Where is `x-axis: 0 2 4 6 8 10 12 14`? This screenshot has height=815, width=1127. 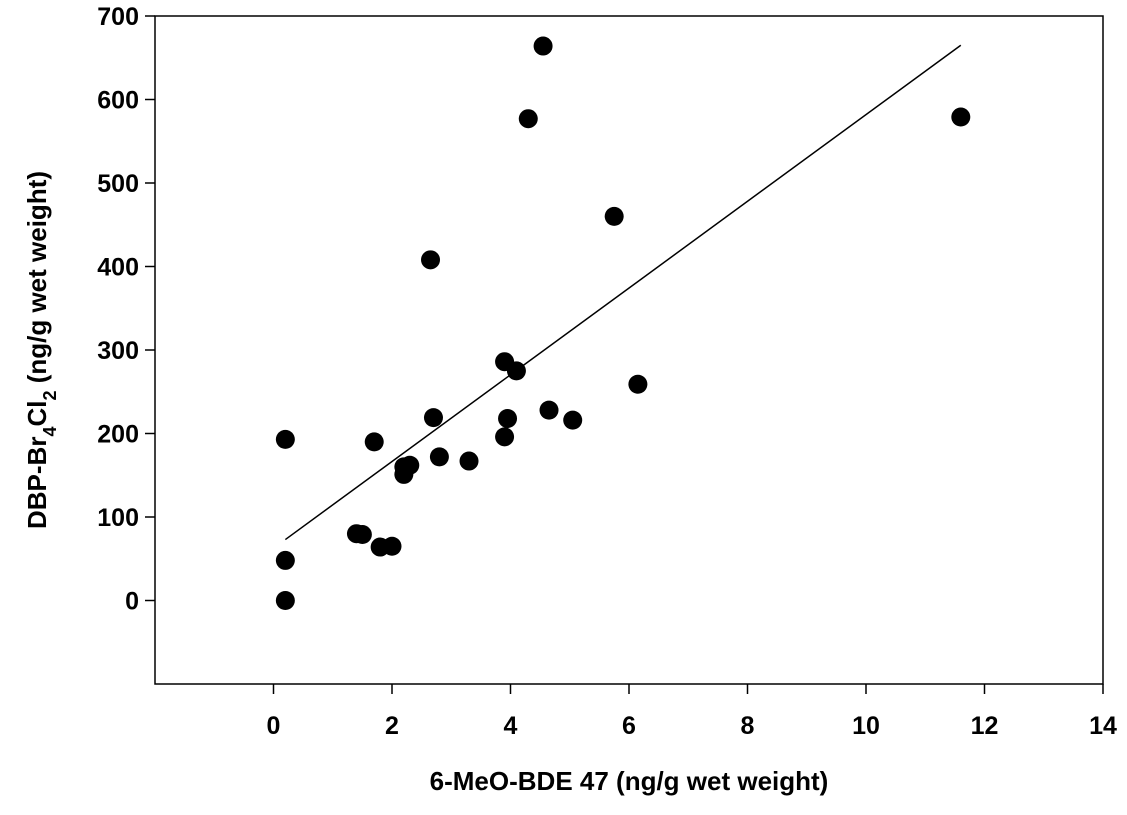
x-axis: 0 2 4 6 8 10 12 14 is located at coordinates (692, 712).